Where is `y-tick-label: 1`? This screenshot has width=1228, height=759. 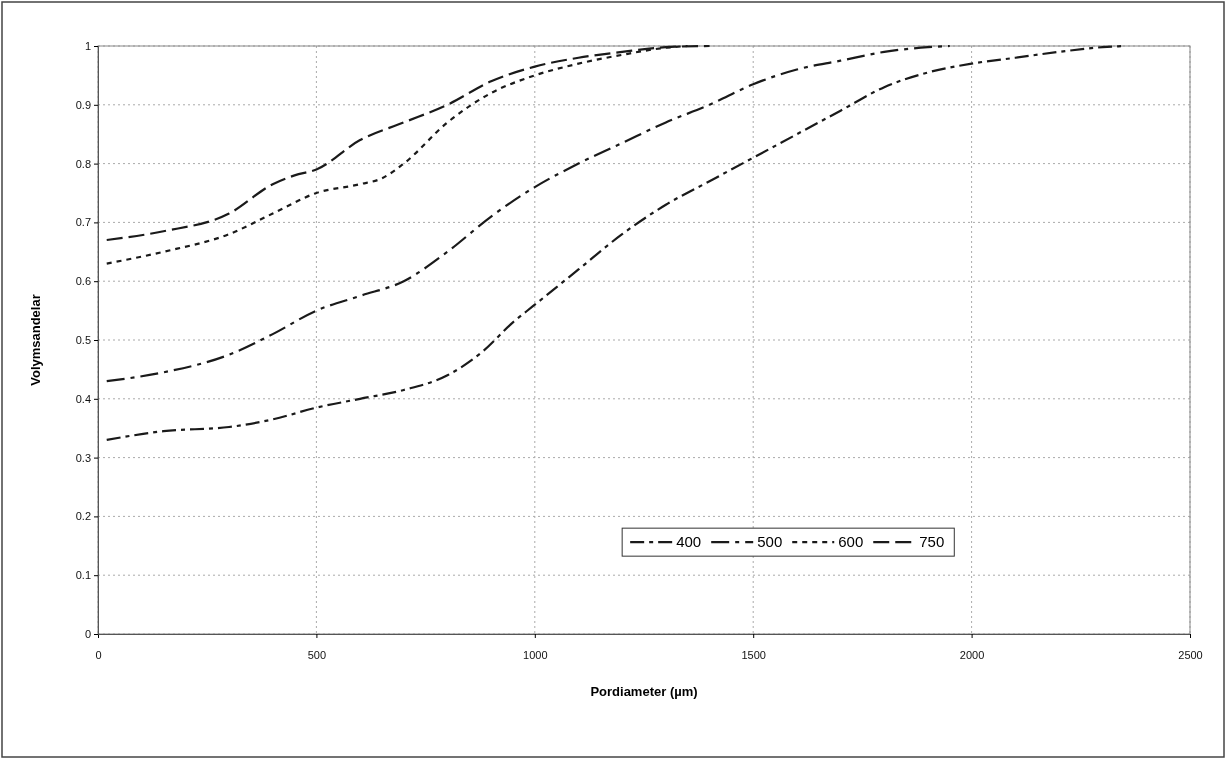
y-tick-label: 1 is located at coordinates (87, 46).